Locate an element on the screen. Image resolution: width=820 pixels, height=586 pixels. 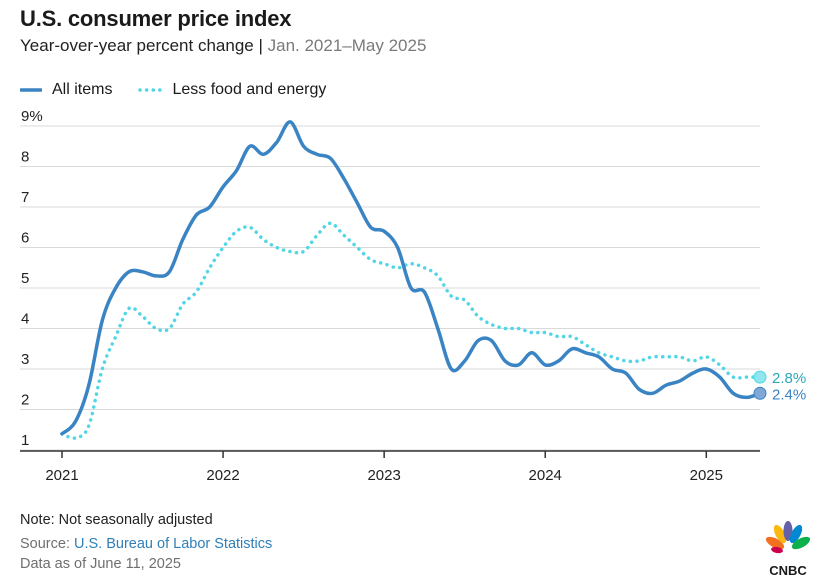
x-tick-label: 2022 is located at coordinates (222, 475).